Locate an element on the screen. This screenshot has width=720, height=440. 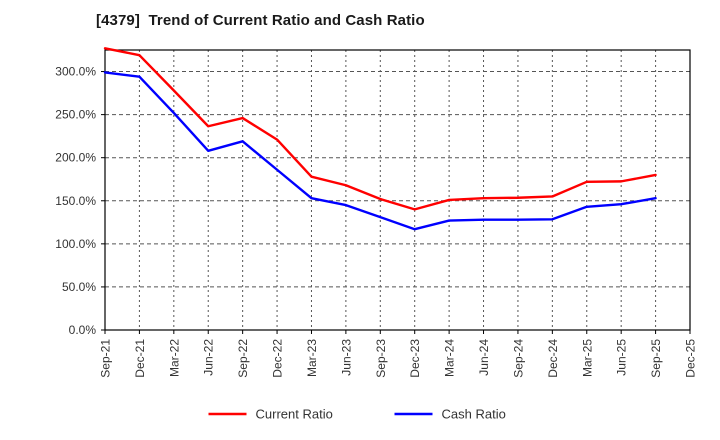
x-tick-label: Mar-24 is located at coordinates (450, 358).